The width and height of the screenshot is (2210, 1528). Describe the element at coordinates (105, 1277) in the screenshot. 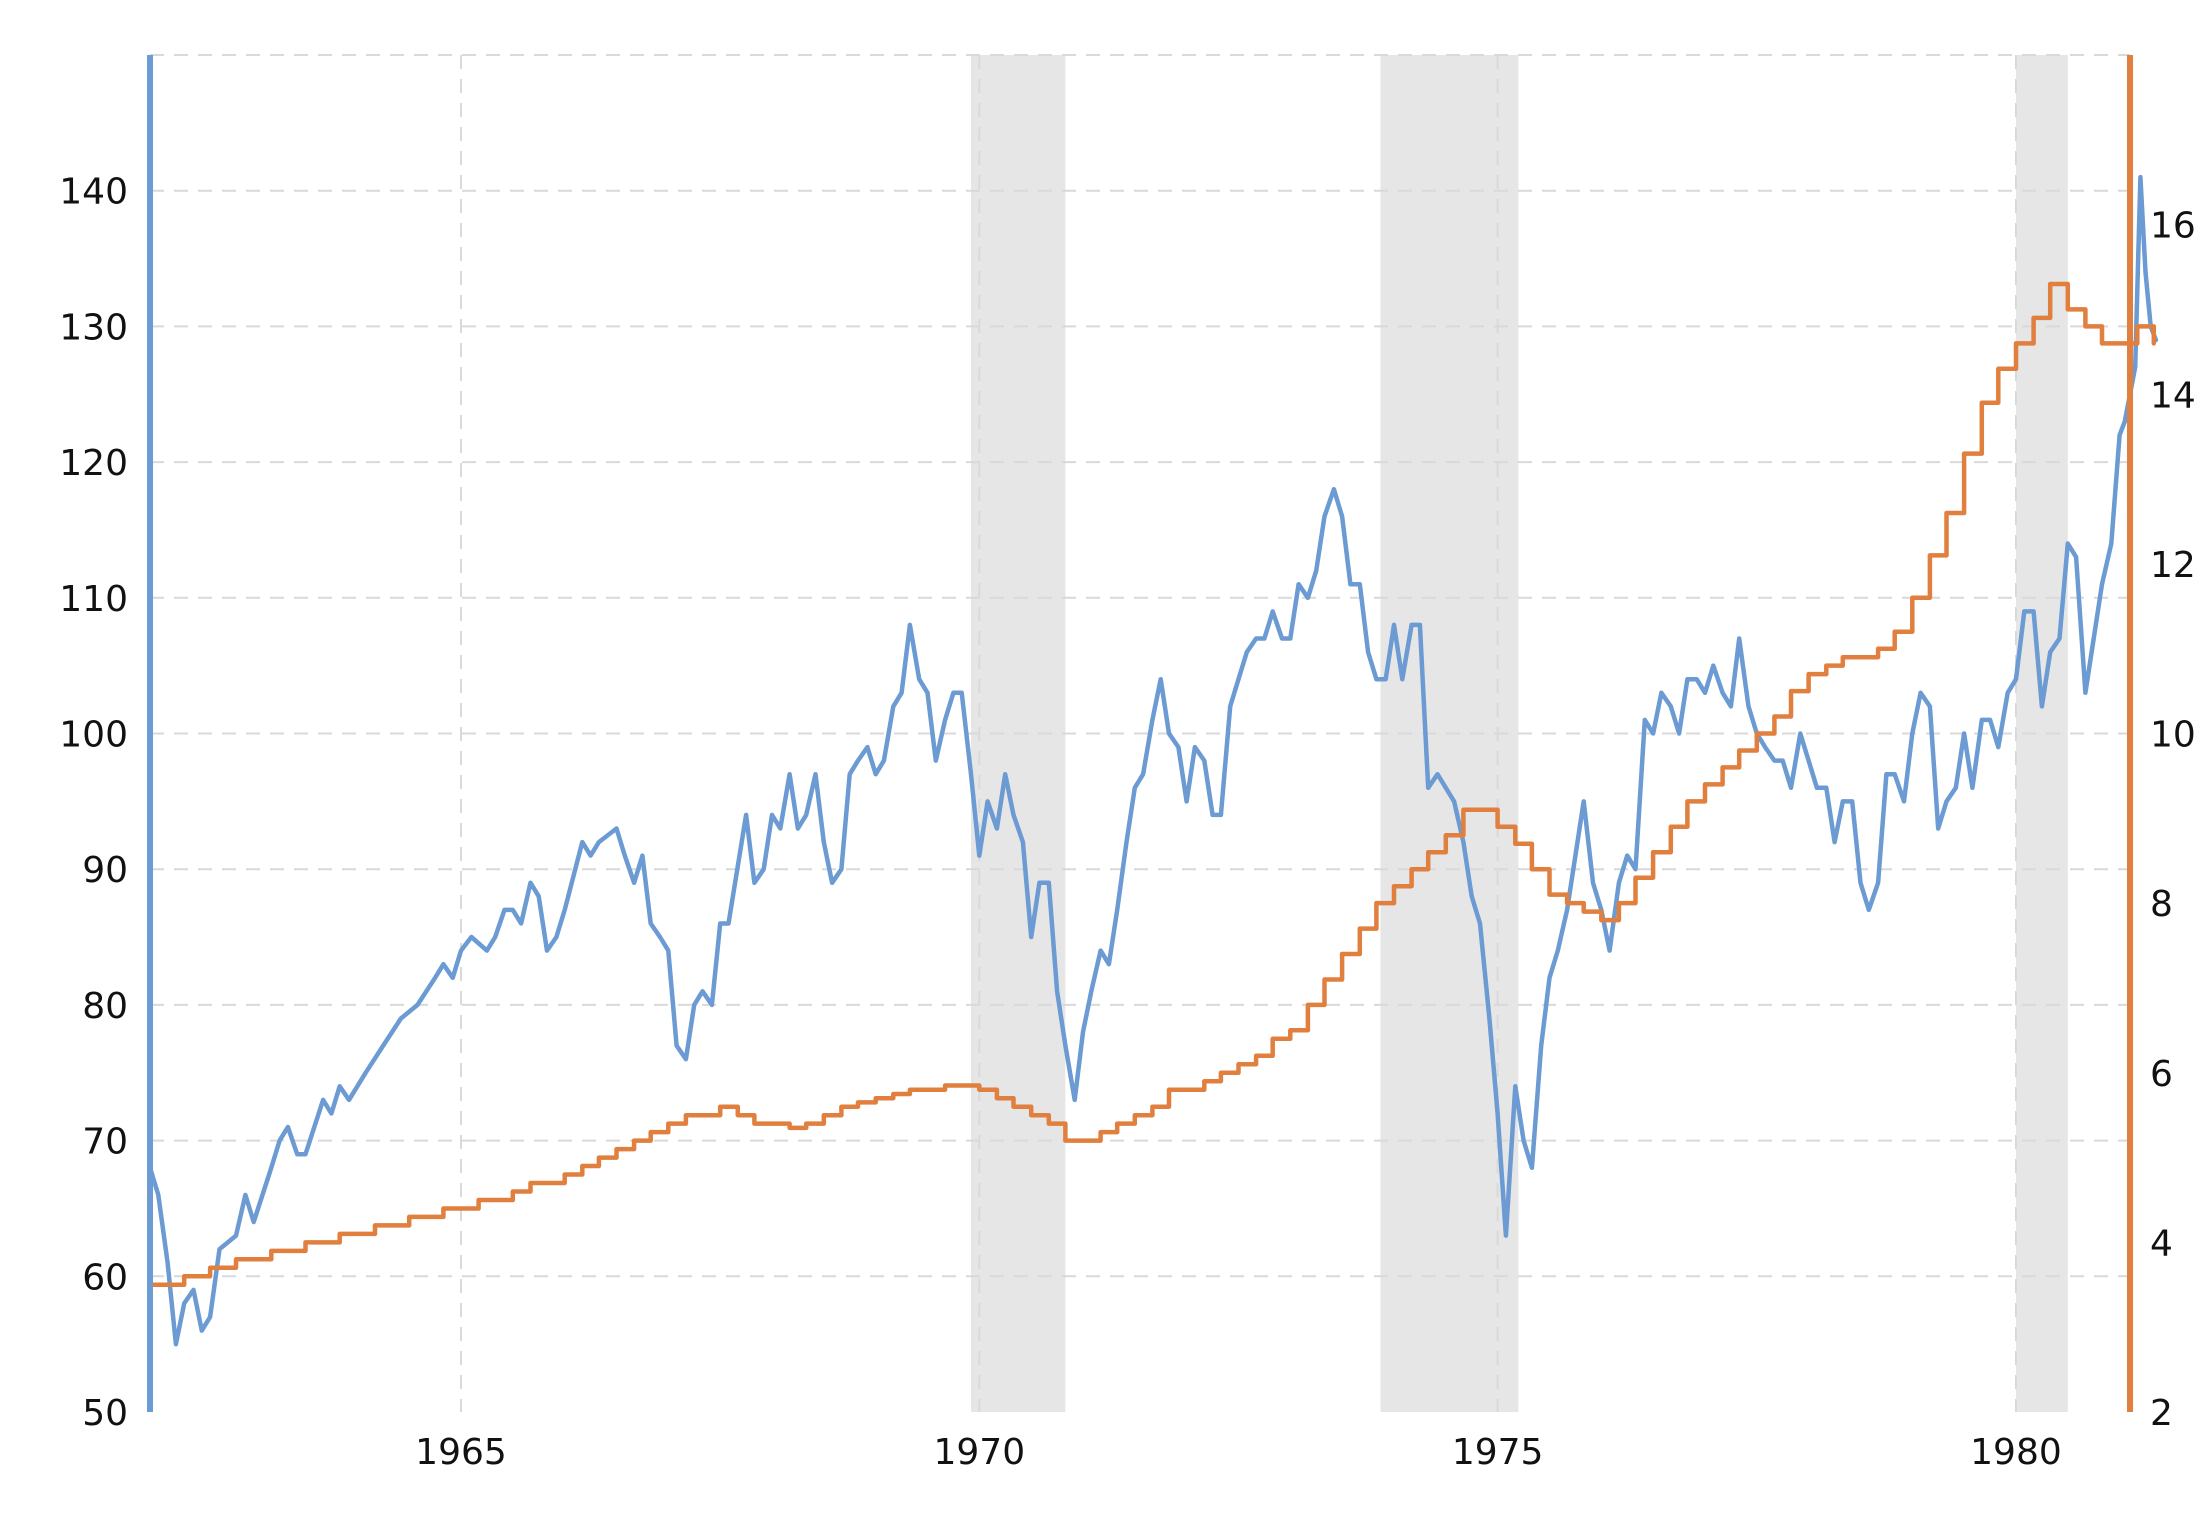

I see `y-tick-label-60: 60` at that location.